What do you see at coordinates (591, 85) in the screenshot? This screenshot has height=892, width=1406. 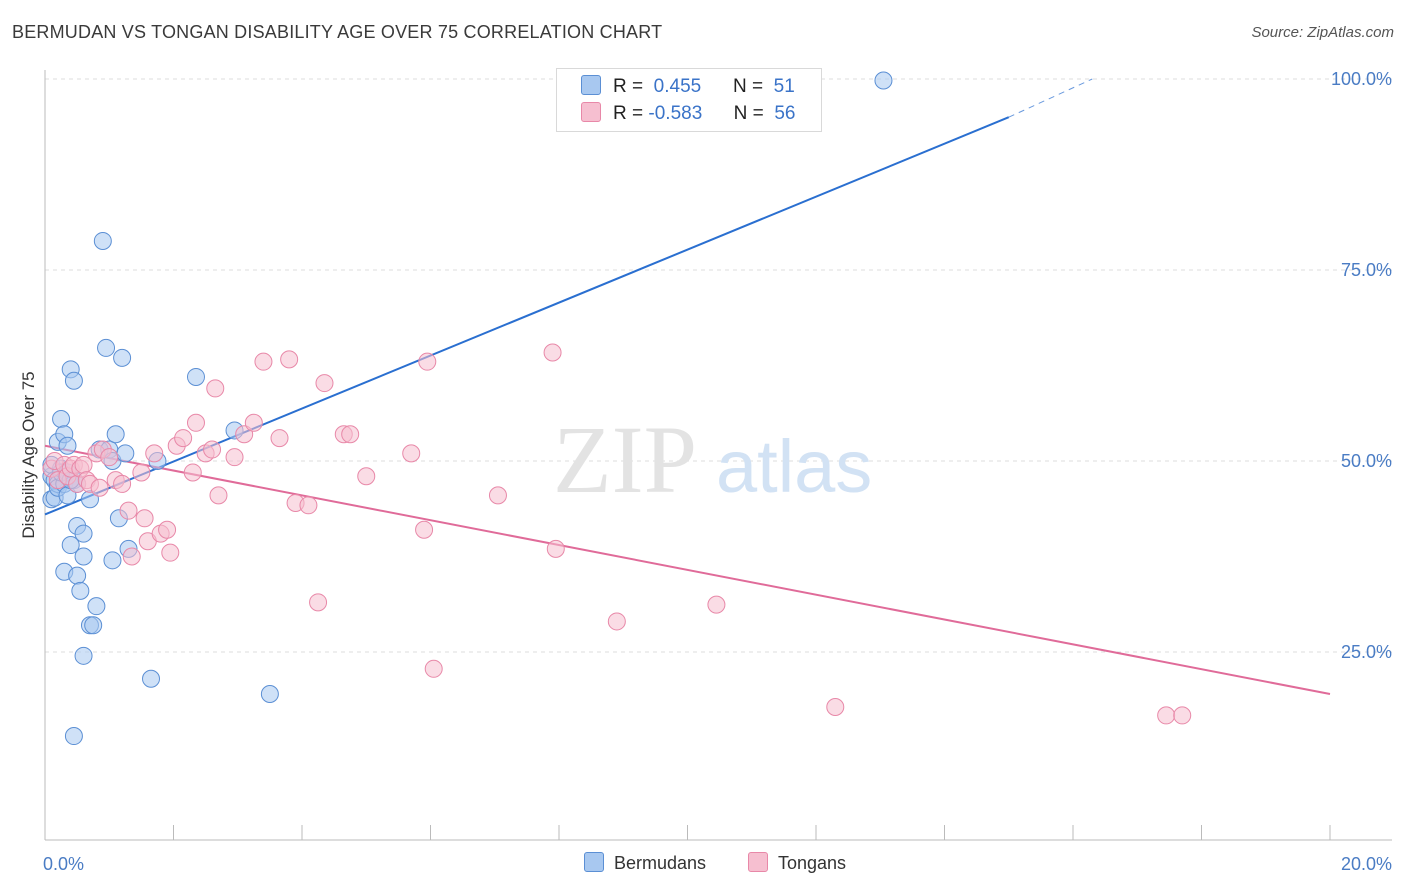 I see `legend-swatch-bermudans` at bounding box center [591, 85].